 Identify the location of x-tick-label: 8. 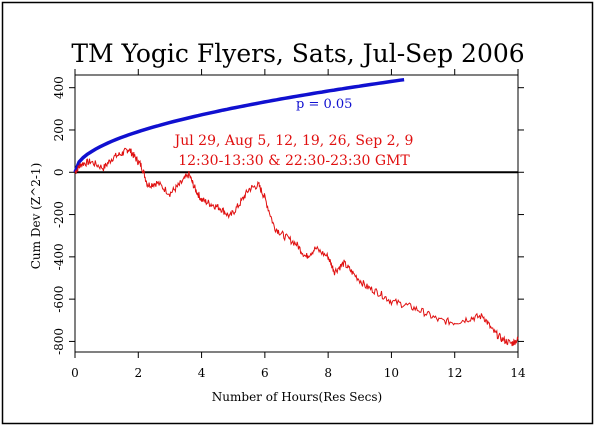
(328, 373).